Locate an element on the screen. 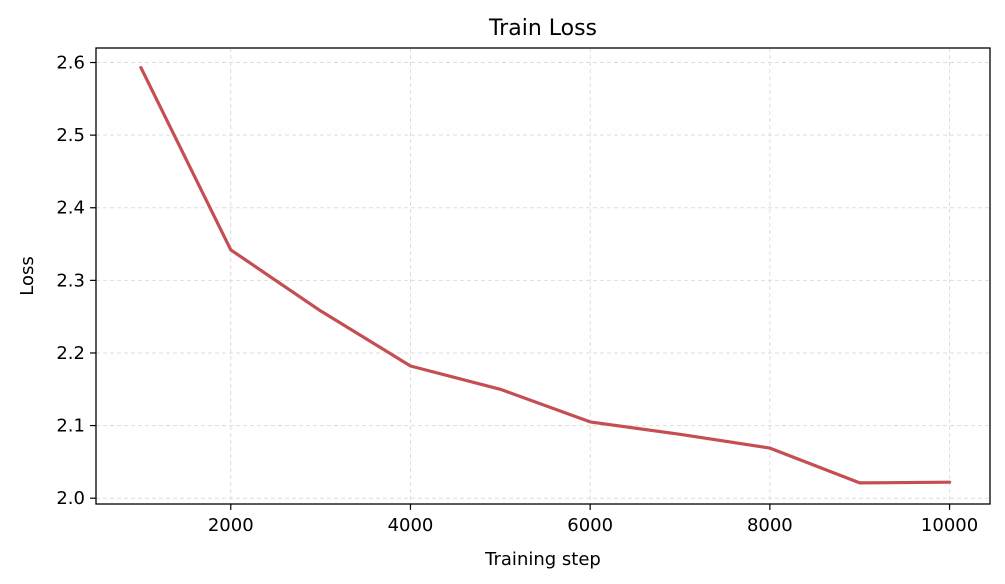 The height and width of the screenshot is (584, 1005). y-axis-ticks: 2.0 2.1 2.2 2.3 2.4 2.5 2.6 is located at coordinates (76, 281).